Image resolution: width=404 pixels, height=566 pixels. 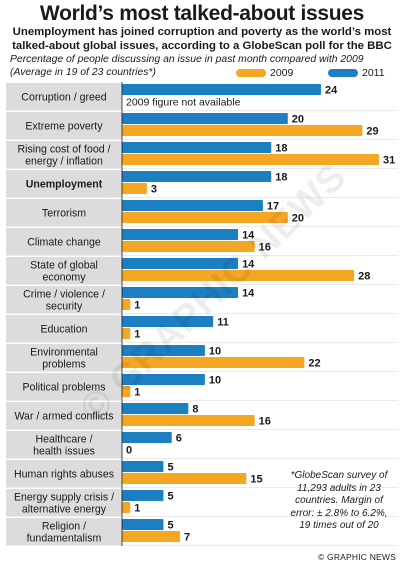 I want to click on data-label-2011: 10, so click(x=215, y=352).